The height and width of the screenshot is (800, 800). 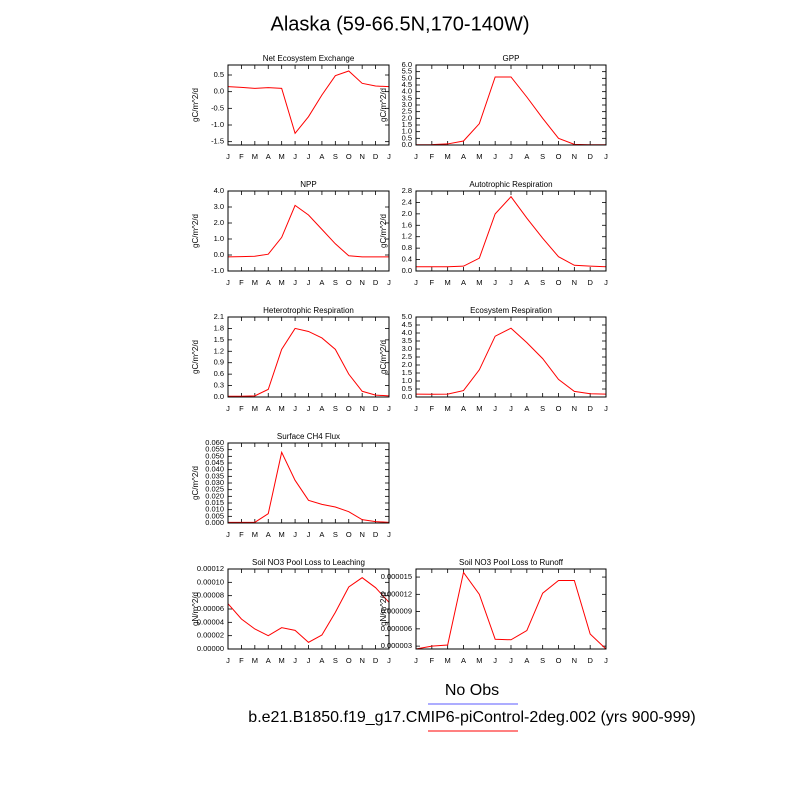 What do you see at coordinates (407, 111) in the screenshot?
I see `y-tick-label: 2.5` at bounding box center [407, 111].